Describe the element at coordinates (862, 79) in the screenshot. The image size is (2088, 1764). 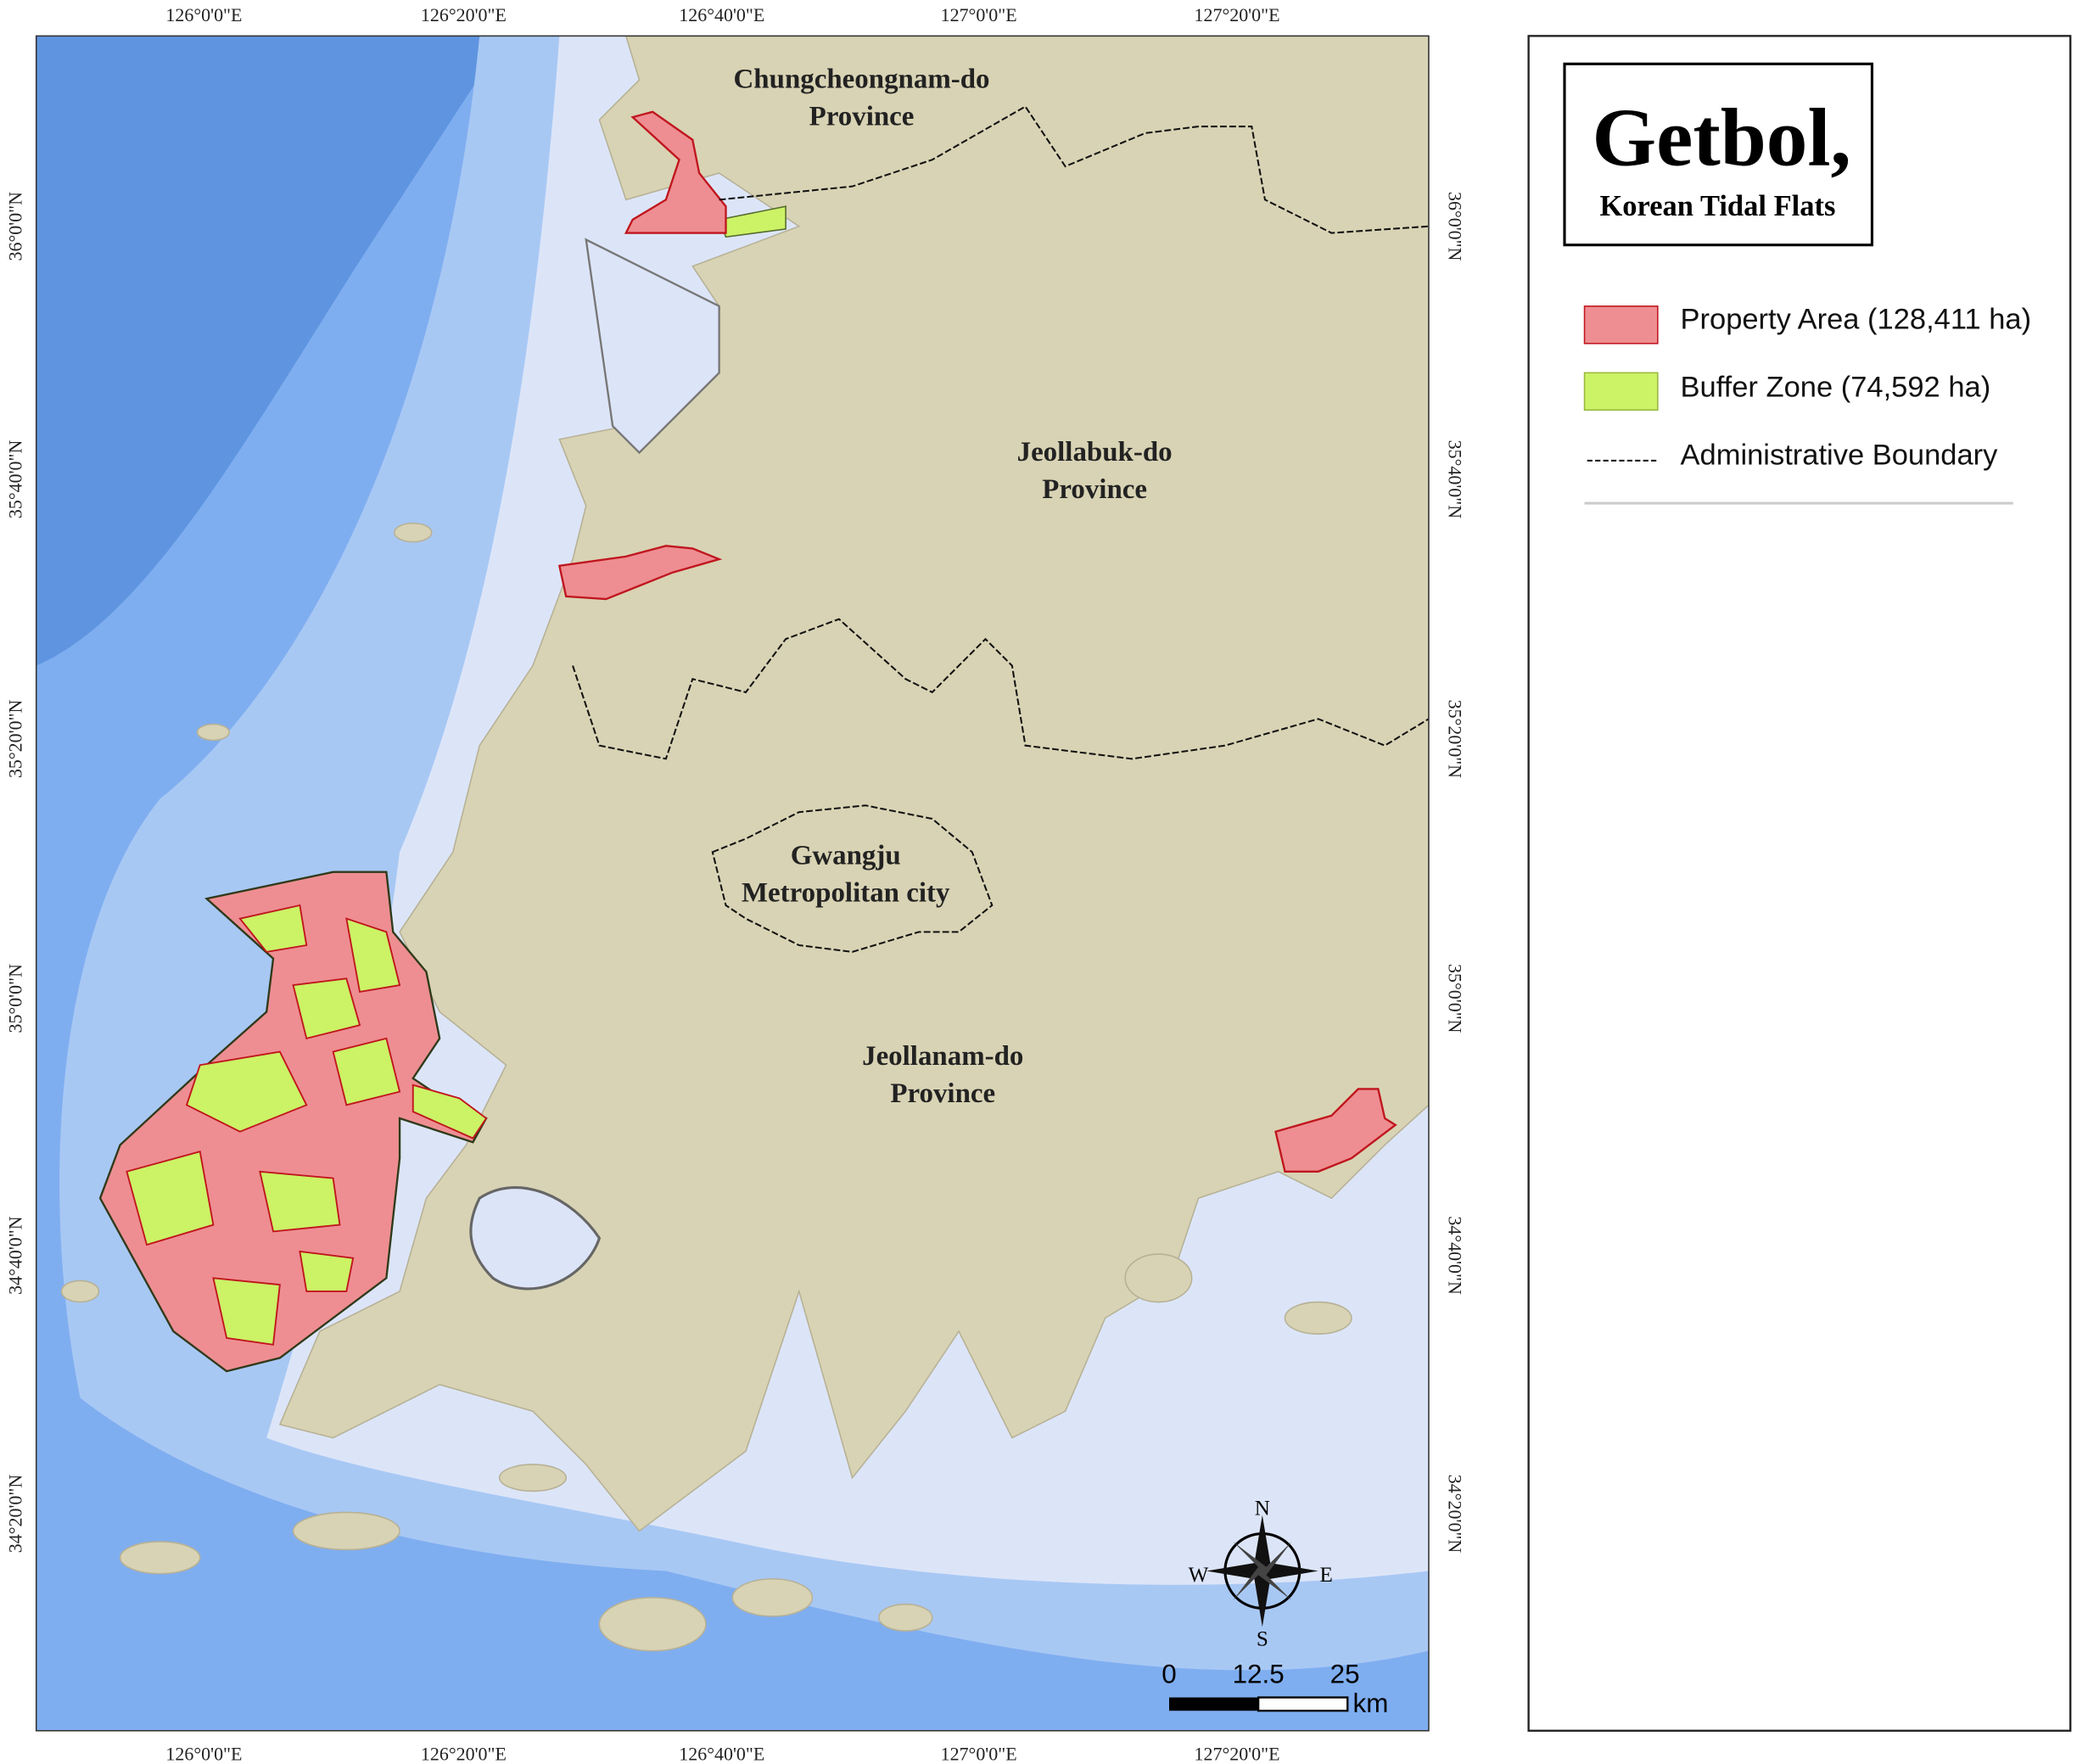
I see `place-label: Chungcheongnam-do` at that location.